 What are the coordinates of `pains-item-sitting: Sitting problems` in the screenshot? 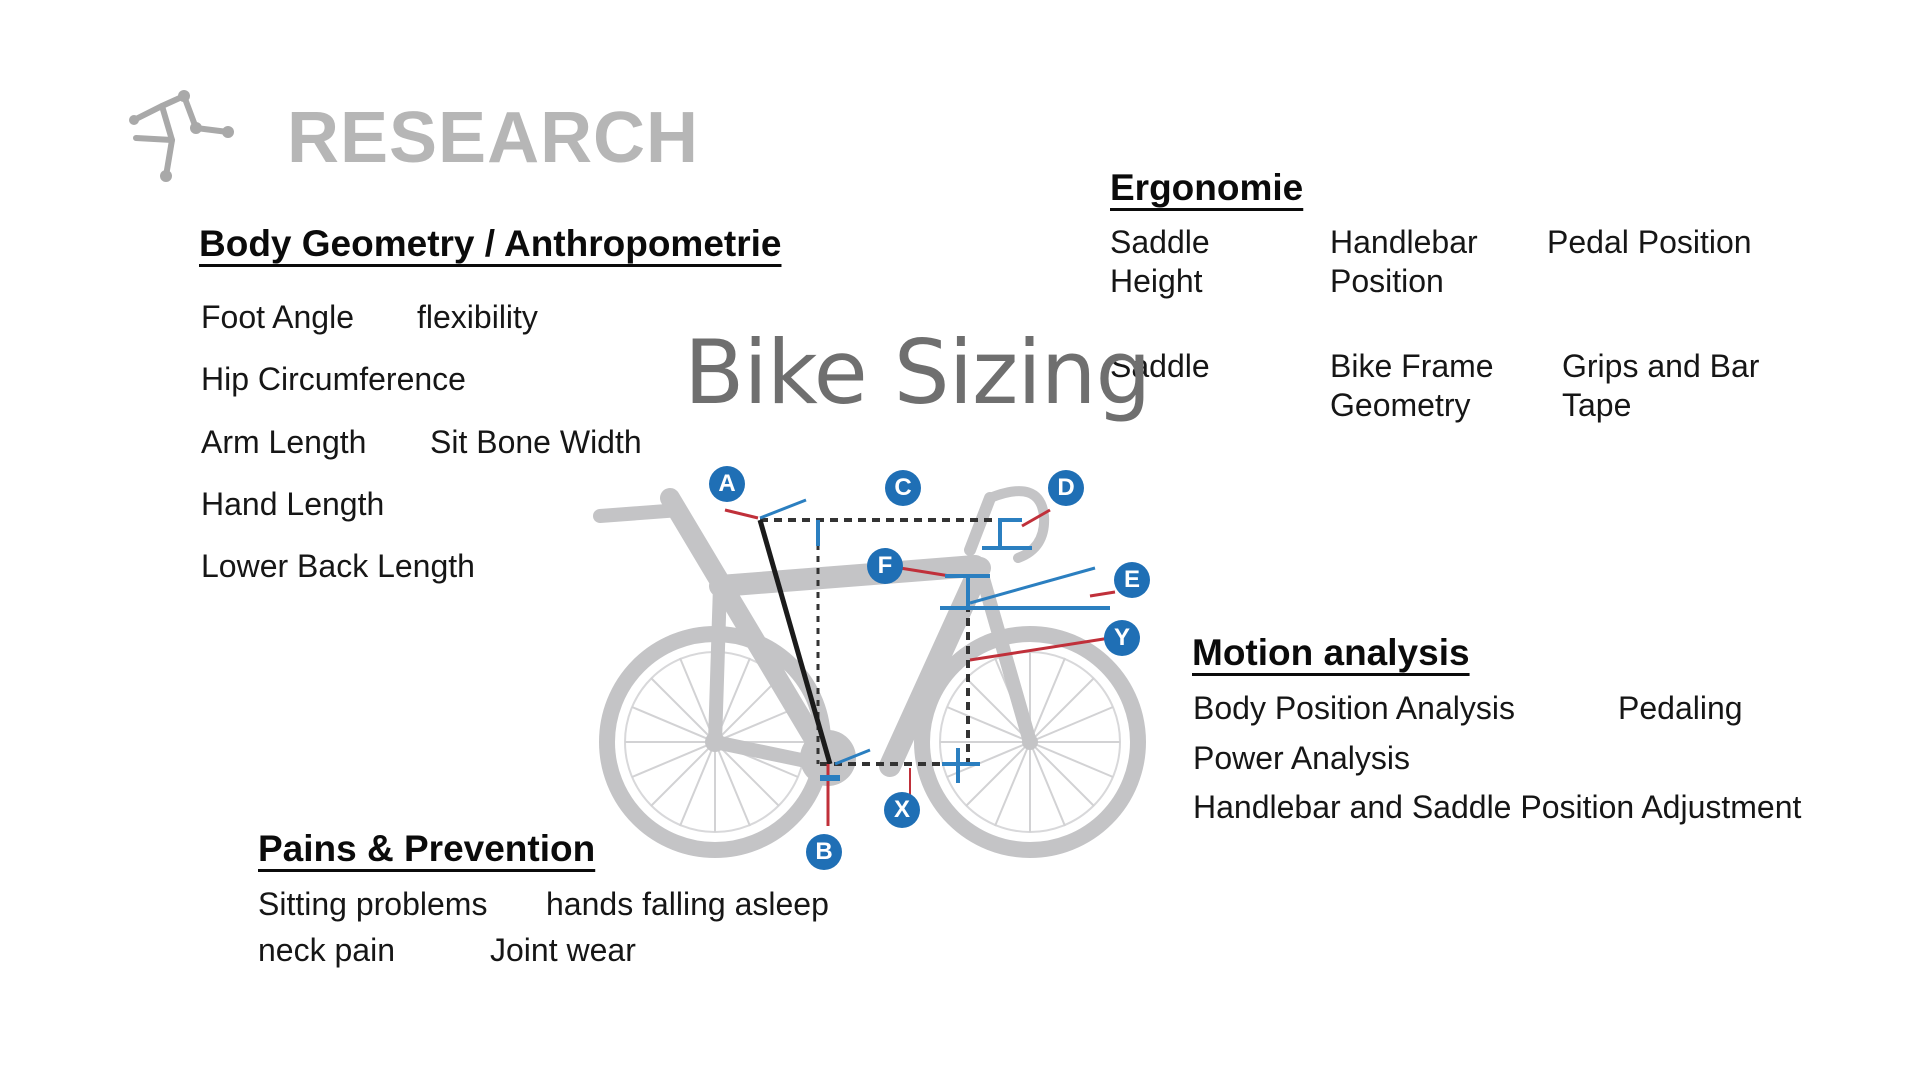 It's located at (373, 904).